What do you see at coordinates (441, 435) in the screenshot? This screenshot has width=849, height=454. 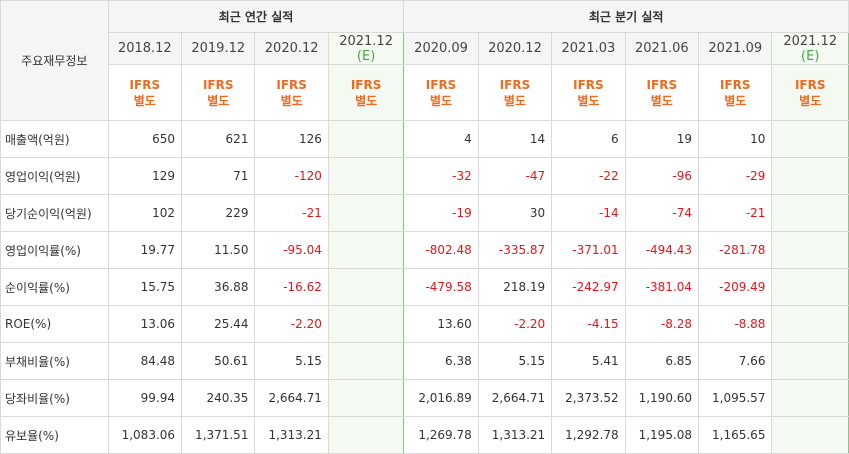 I see `value-cell: 1,269.78` at bounding box center [441, 435].